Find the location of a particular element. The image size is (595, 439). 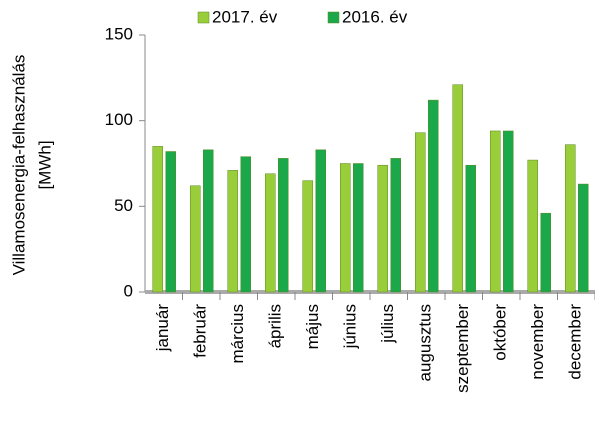

x-tick-label: július is located at coordinates (387, 324).